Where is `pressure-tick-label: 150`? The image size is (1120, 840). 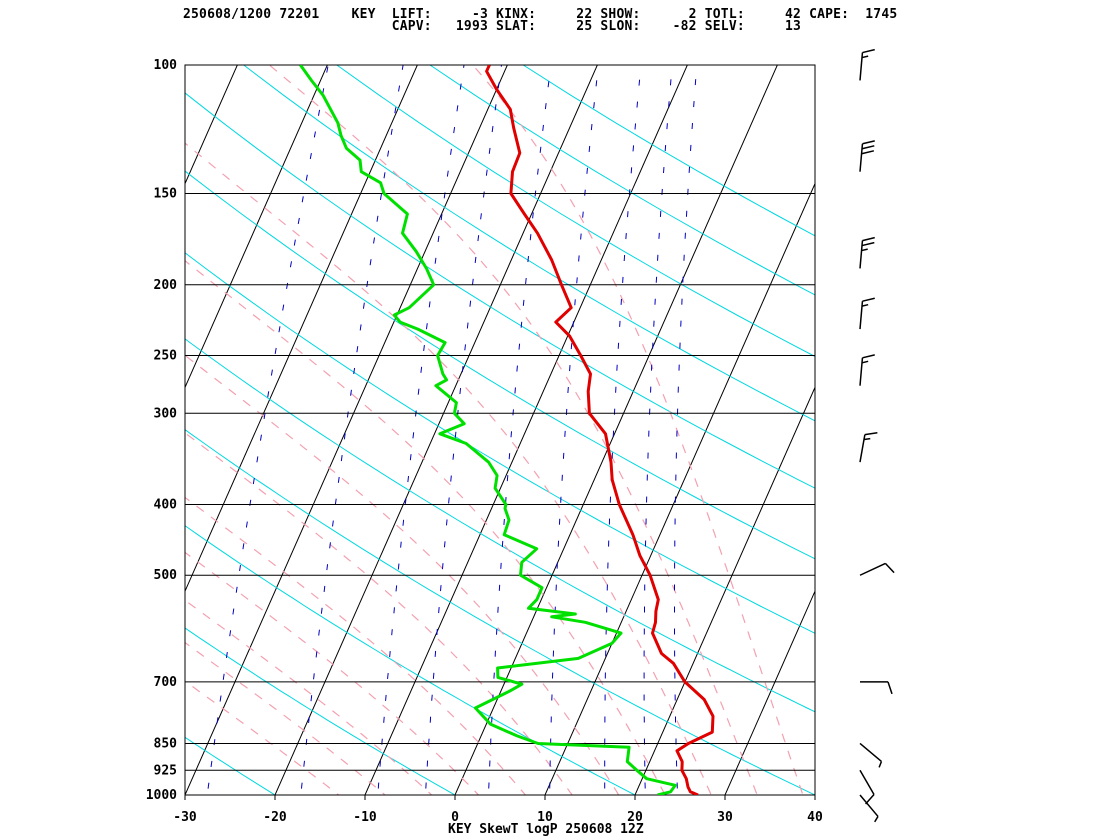 pressure-tick-label: 150 is located at coordinates (166, 194).